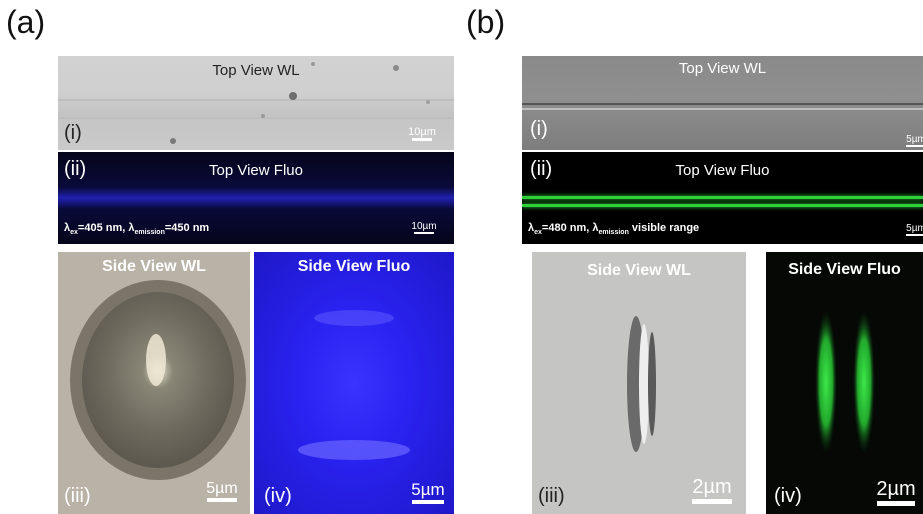 This screenshot has height=514, width=923. What do you see at coordinates (137, 228) in the screenshot?
I see `a-top-fluo-caption: λex=405 nm, λemission=450 nm` at bounding box center [137, 228].